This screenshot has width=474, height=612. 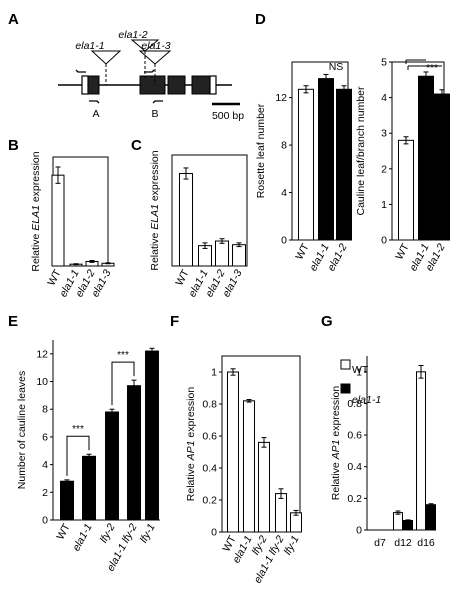 I want to click on y-tick-label: 5, so click(x=384, y=63).